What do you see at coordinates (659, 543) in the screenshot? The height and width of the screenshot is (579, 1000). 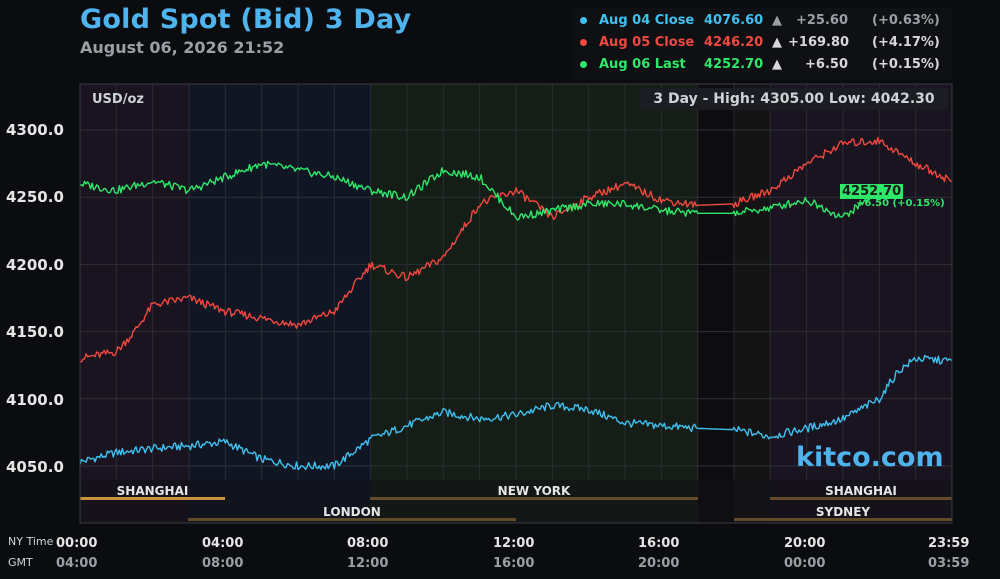 I see `x-tick-ny: 16:00` at bounding box center [659, 543].